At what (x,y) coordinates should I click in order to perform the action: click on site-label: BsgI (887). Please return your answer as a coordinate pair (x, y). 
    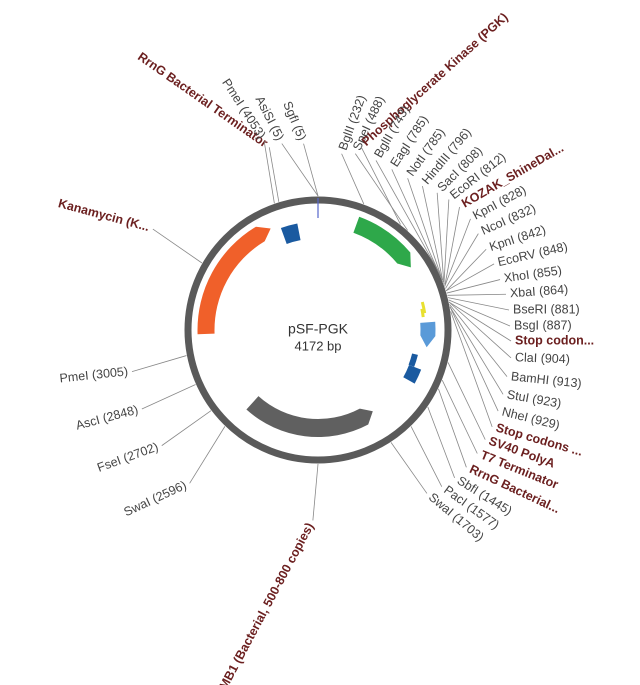
    Looking at the image, I should click on (543, 325).